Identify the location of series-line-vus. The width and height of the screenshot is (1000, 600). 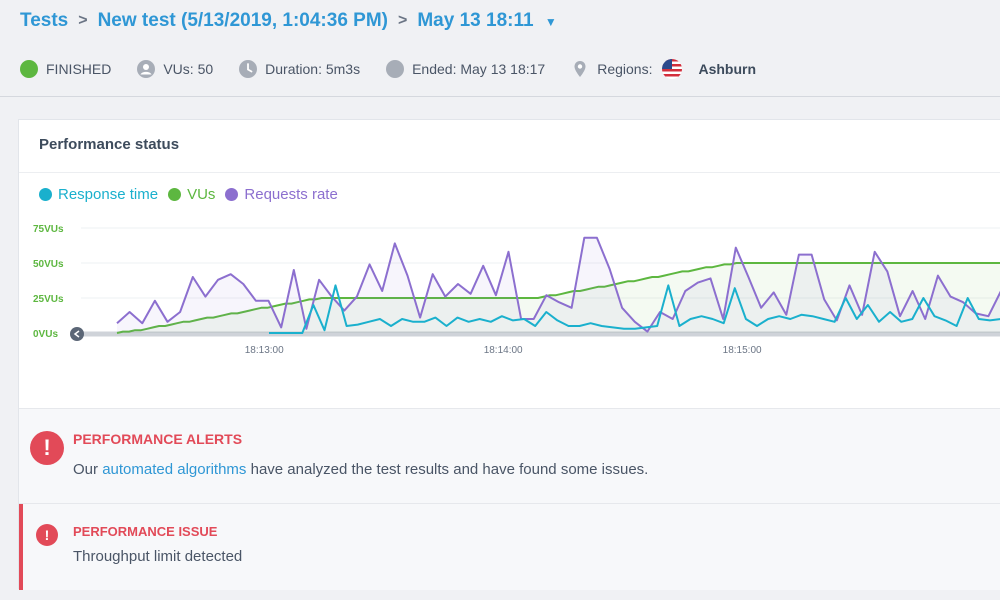
(558, 298).